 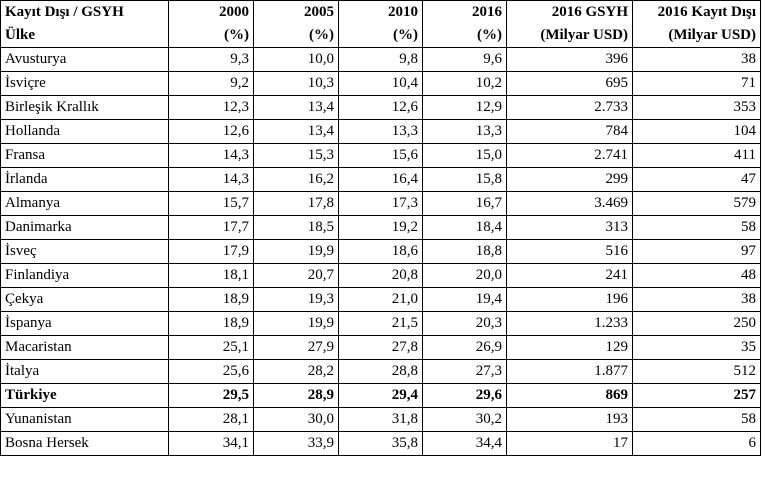 What do you see at coordinates (84, 131) in the screenshot?
I see `country-cell: Hollanda` at bounding box center [84, 131].